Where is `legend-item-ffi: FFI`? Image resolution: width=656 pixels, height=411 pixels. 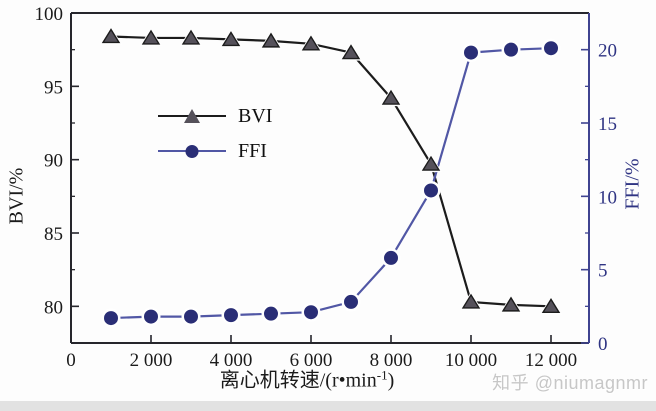 legend-item-ffi: FFI is located at coordinates (215, 151).